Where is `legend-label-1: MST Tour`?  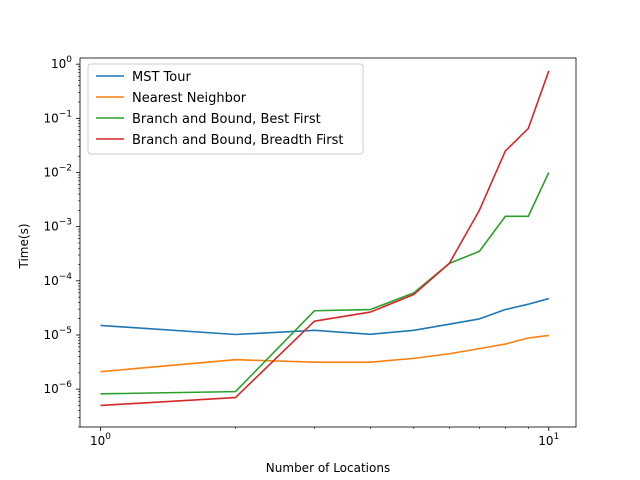
legend-label-1: MST Tour is located at coordinates (161, 77).